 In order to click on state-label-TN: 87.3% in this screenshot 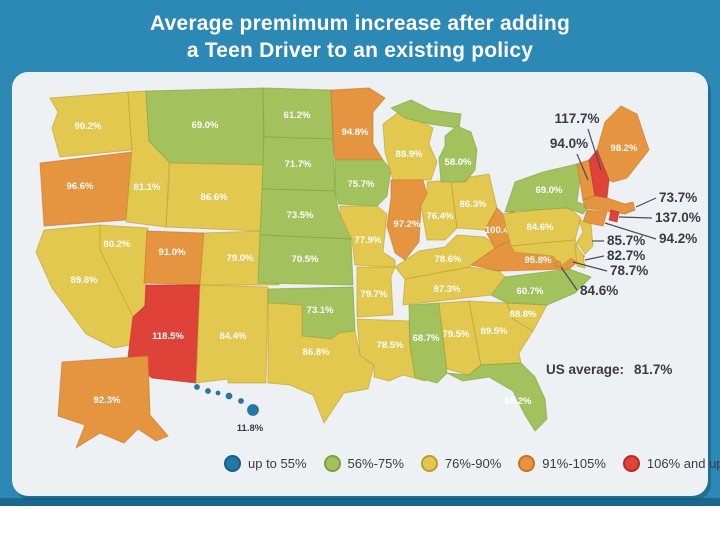, I will do `click(447, 289)`.